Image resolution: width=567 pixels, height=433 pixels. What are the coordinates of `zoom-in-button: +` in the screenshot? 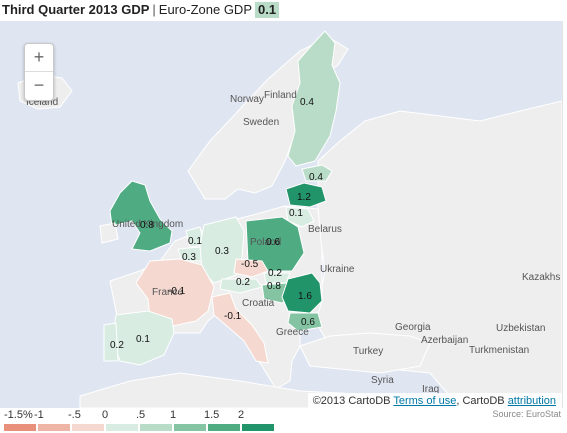 It's located at (39, 58).